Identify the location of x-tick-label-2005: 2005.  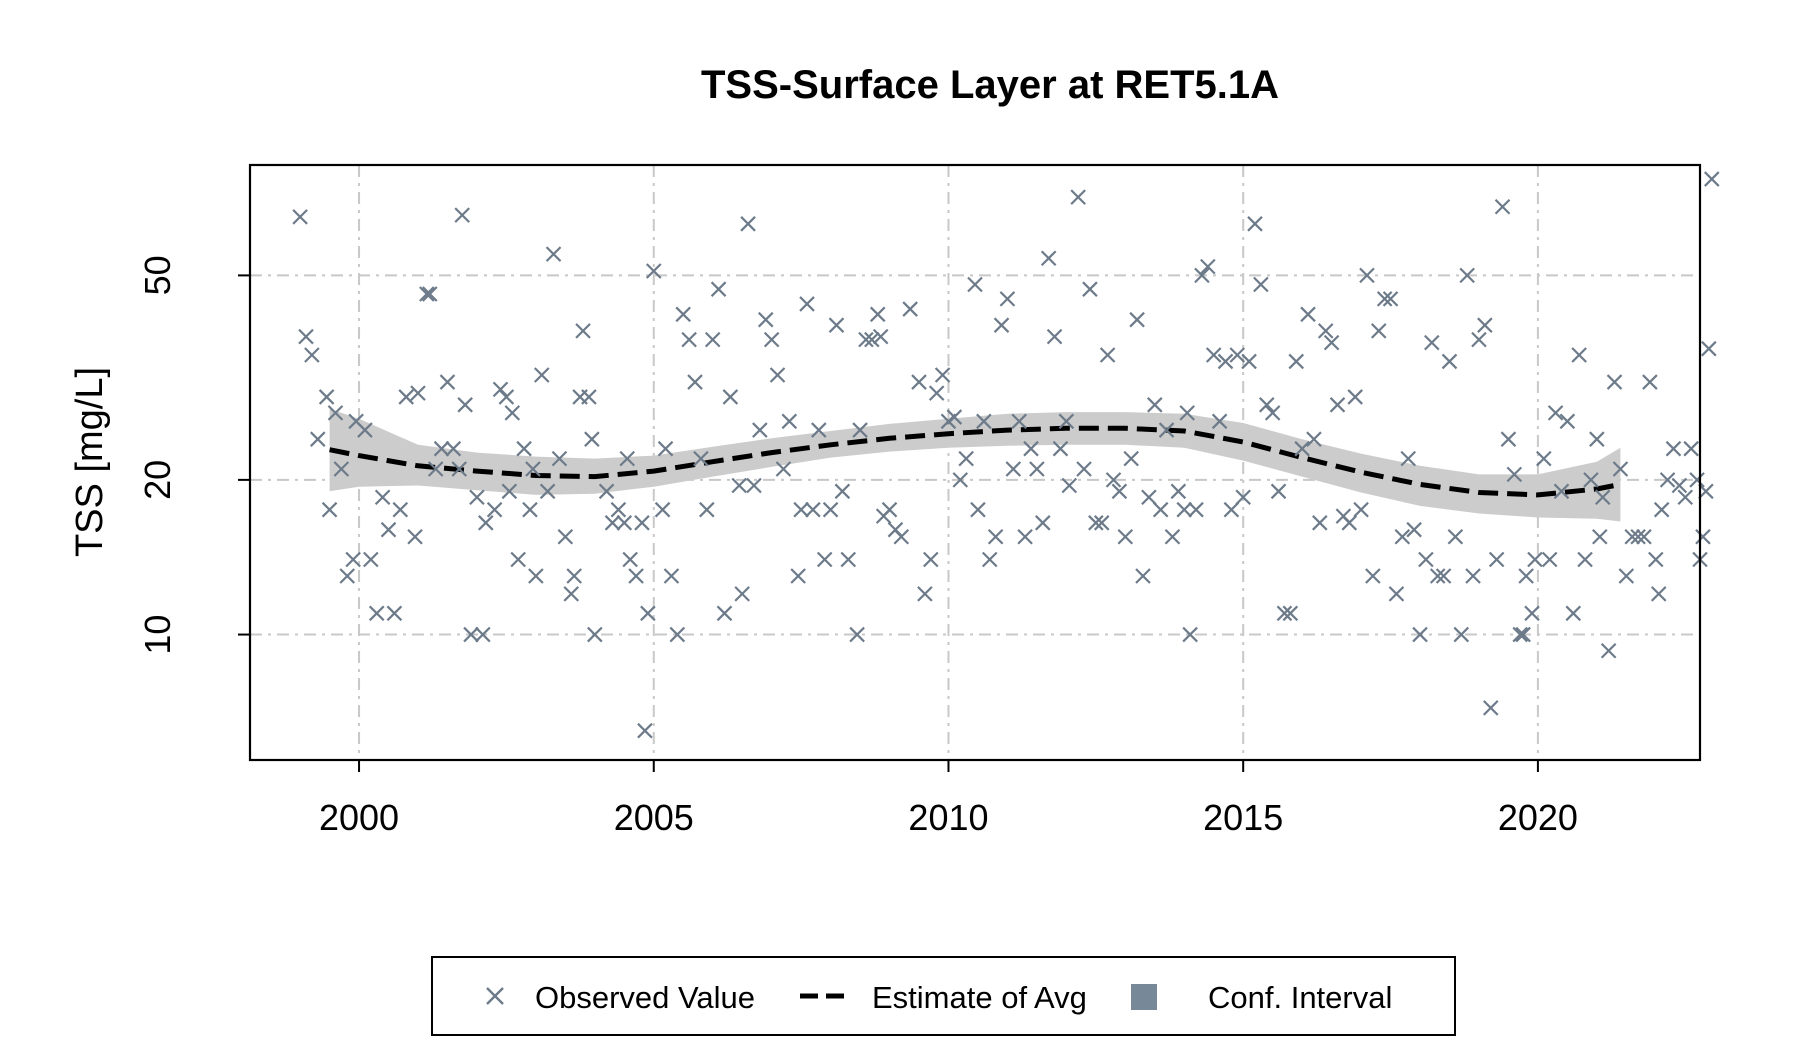
(654, 817).